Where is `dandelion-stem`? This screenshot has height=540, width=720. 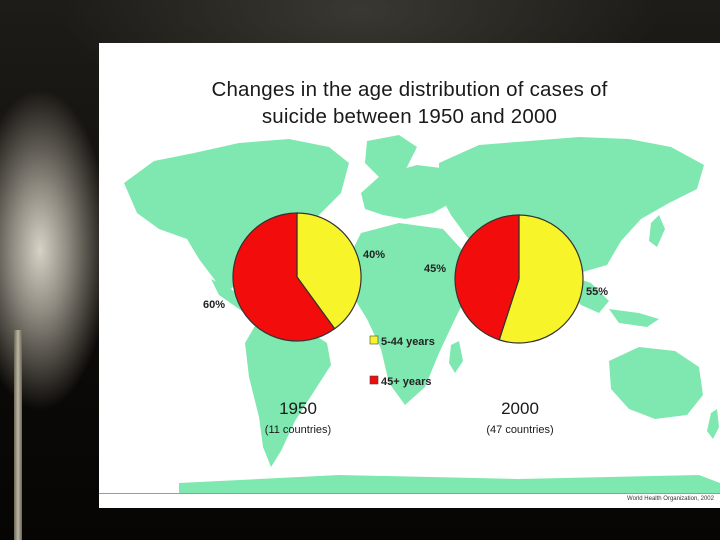
dandelion-stem is located at coordinates (18, 435).